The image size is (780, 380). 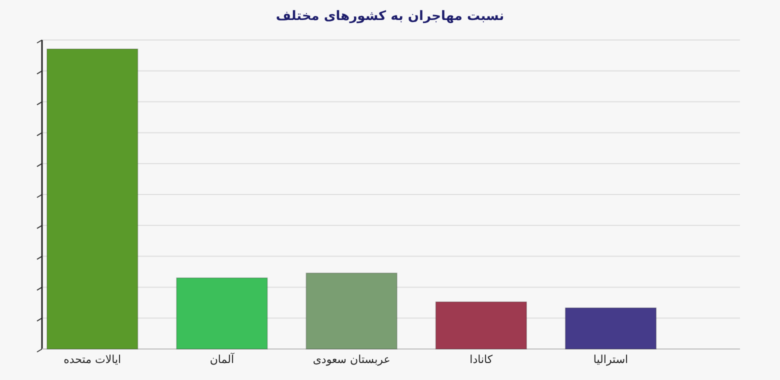 I want to click on x-tick-label: استرالیا, so click(x=610, y=359).